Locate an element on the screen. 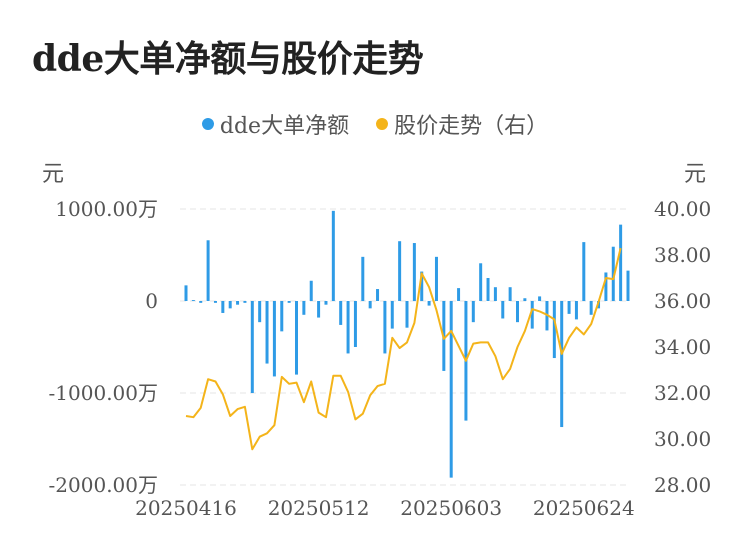 The image size is (750, 558). right-tick-label: 38.00 is located at coordinates (682, 255).